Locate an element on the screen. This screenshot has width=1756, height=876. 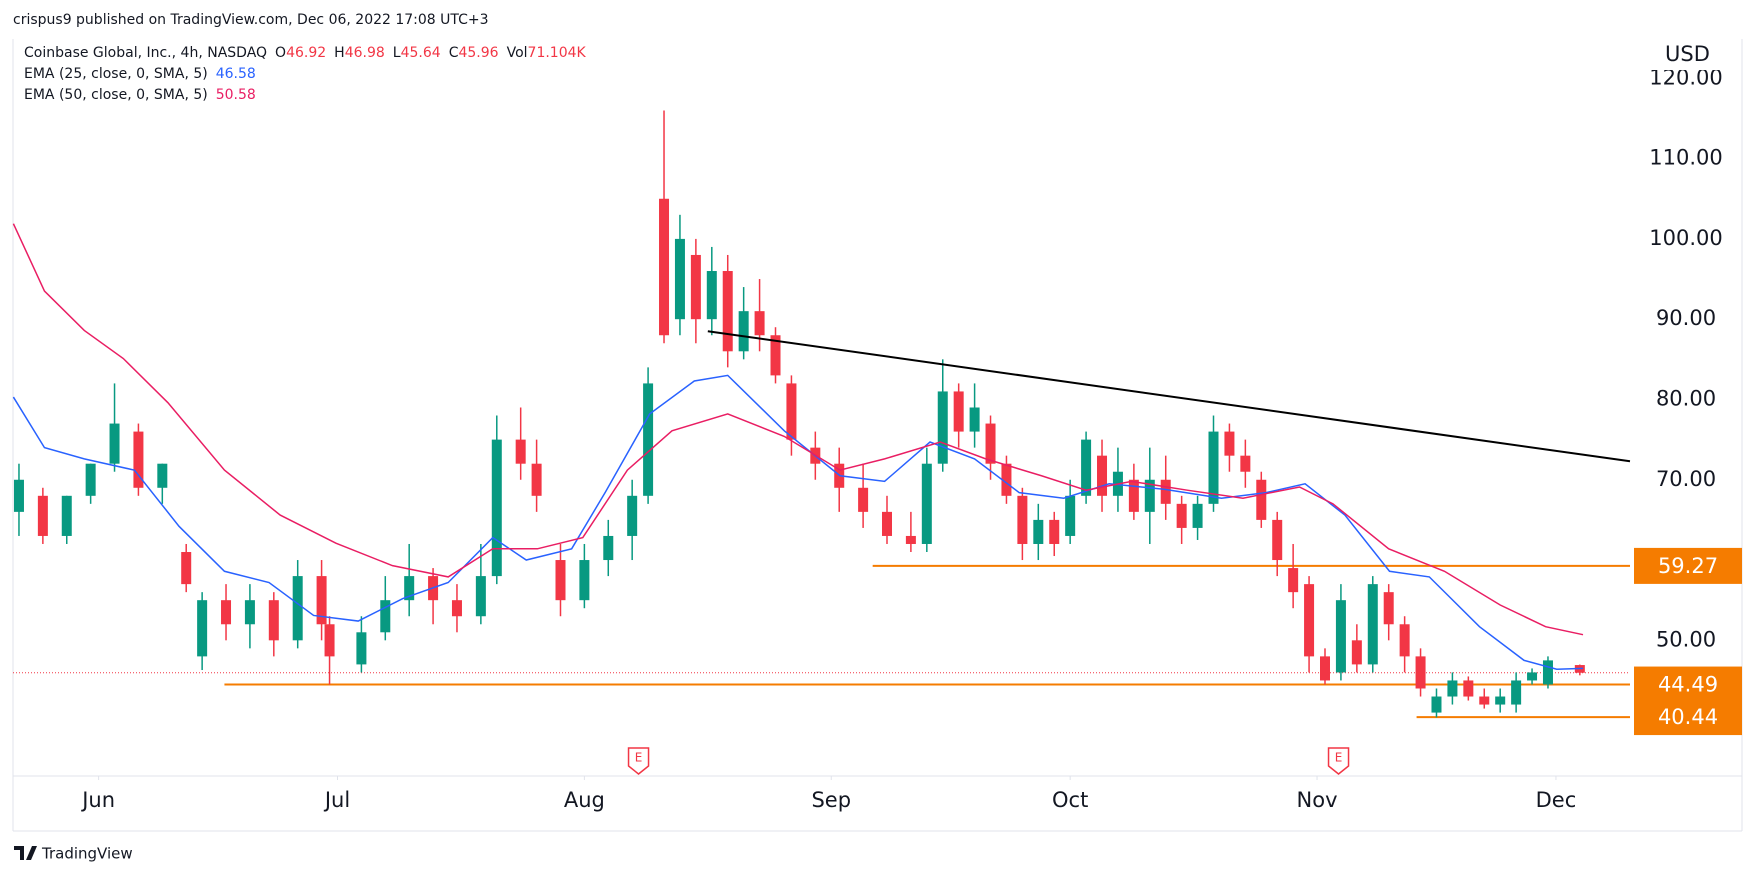
y-axis-label: USD is located at coordinates (1687, 54).